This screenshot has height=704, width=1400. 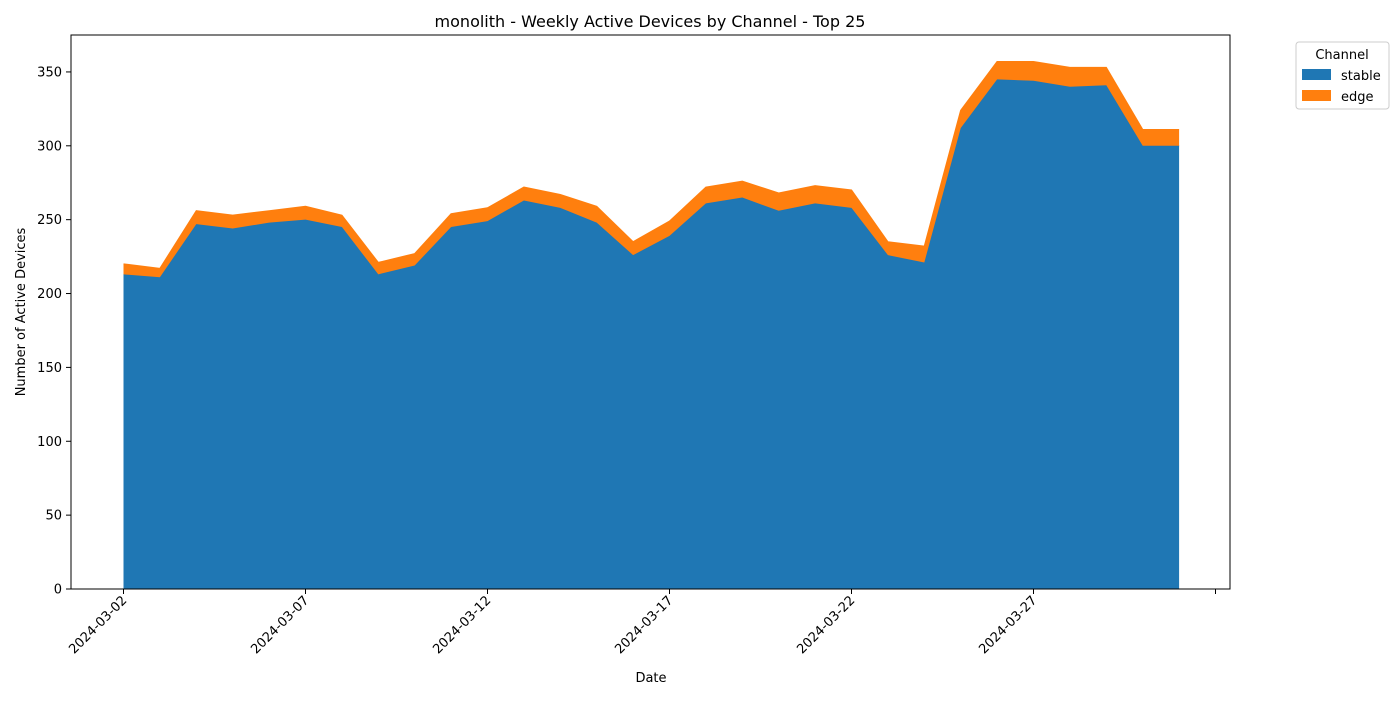 I want to click on x-axis-label: Date, so click(x=650, y=678).